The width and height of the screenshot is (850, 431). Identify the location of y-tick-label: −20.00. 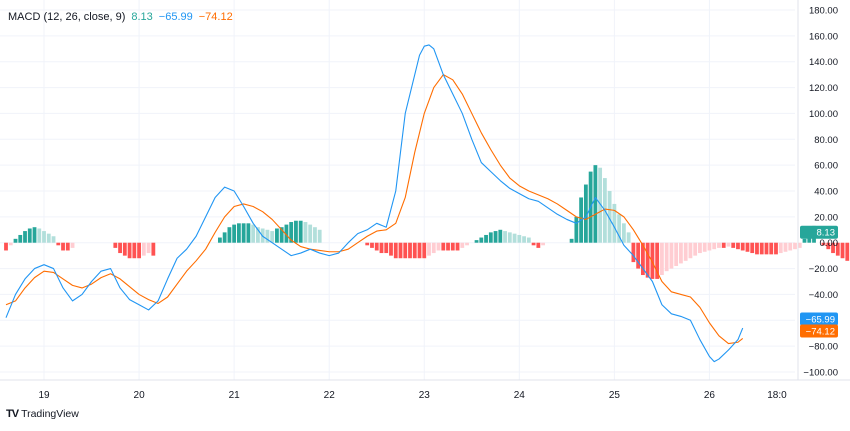
(823, 269).